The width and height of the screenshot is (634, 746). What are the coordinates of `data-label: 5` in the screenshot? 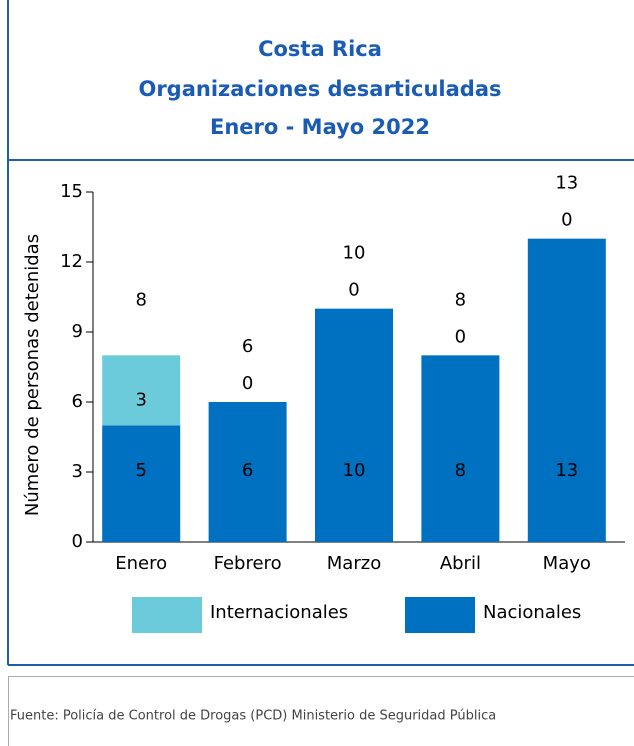 It's located at (140, 470).